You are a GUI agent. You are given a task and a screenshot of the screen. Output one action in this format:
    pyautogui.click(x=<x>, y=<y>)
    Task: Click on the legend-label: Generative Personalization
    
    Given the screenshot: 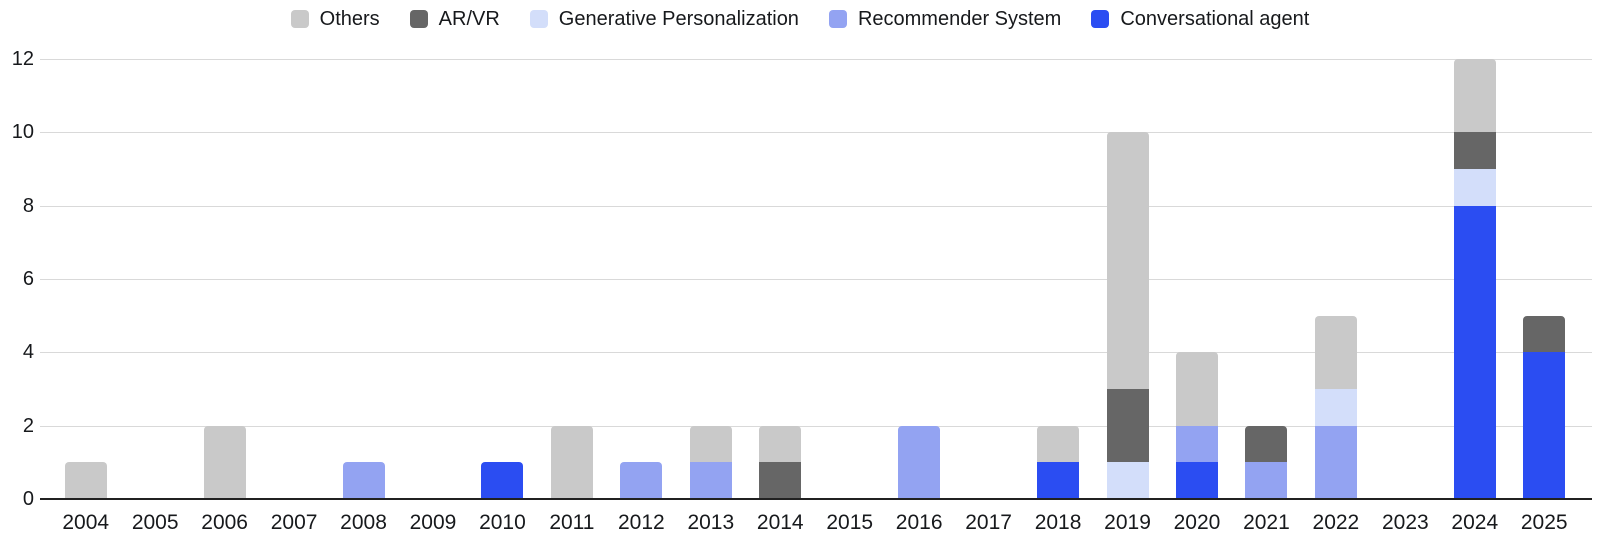 What is the action you would take?
    pyautogui.click(x=678, y=19)
    